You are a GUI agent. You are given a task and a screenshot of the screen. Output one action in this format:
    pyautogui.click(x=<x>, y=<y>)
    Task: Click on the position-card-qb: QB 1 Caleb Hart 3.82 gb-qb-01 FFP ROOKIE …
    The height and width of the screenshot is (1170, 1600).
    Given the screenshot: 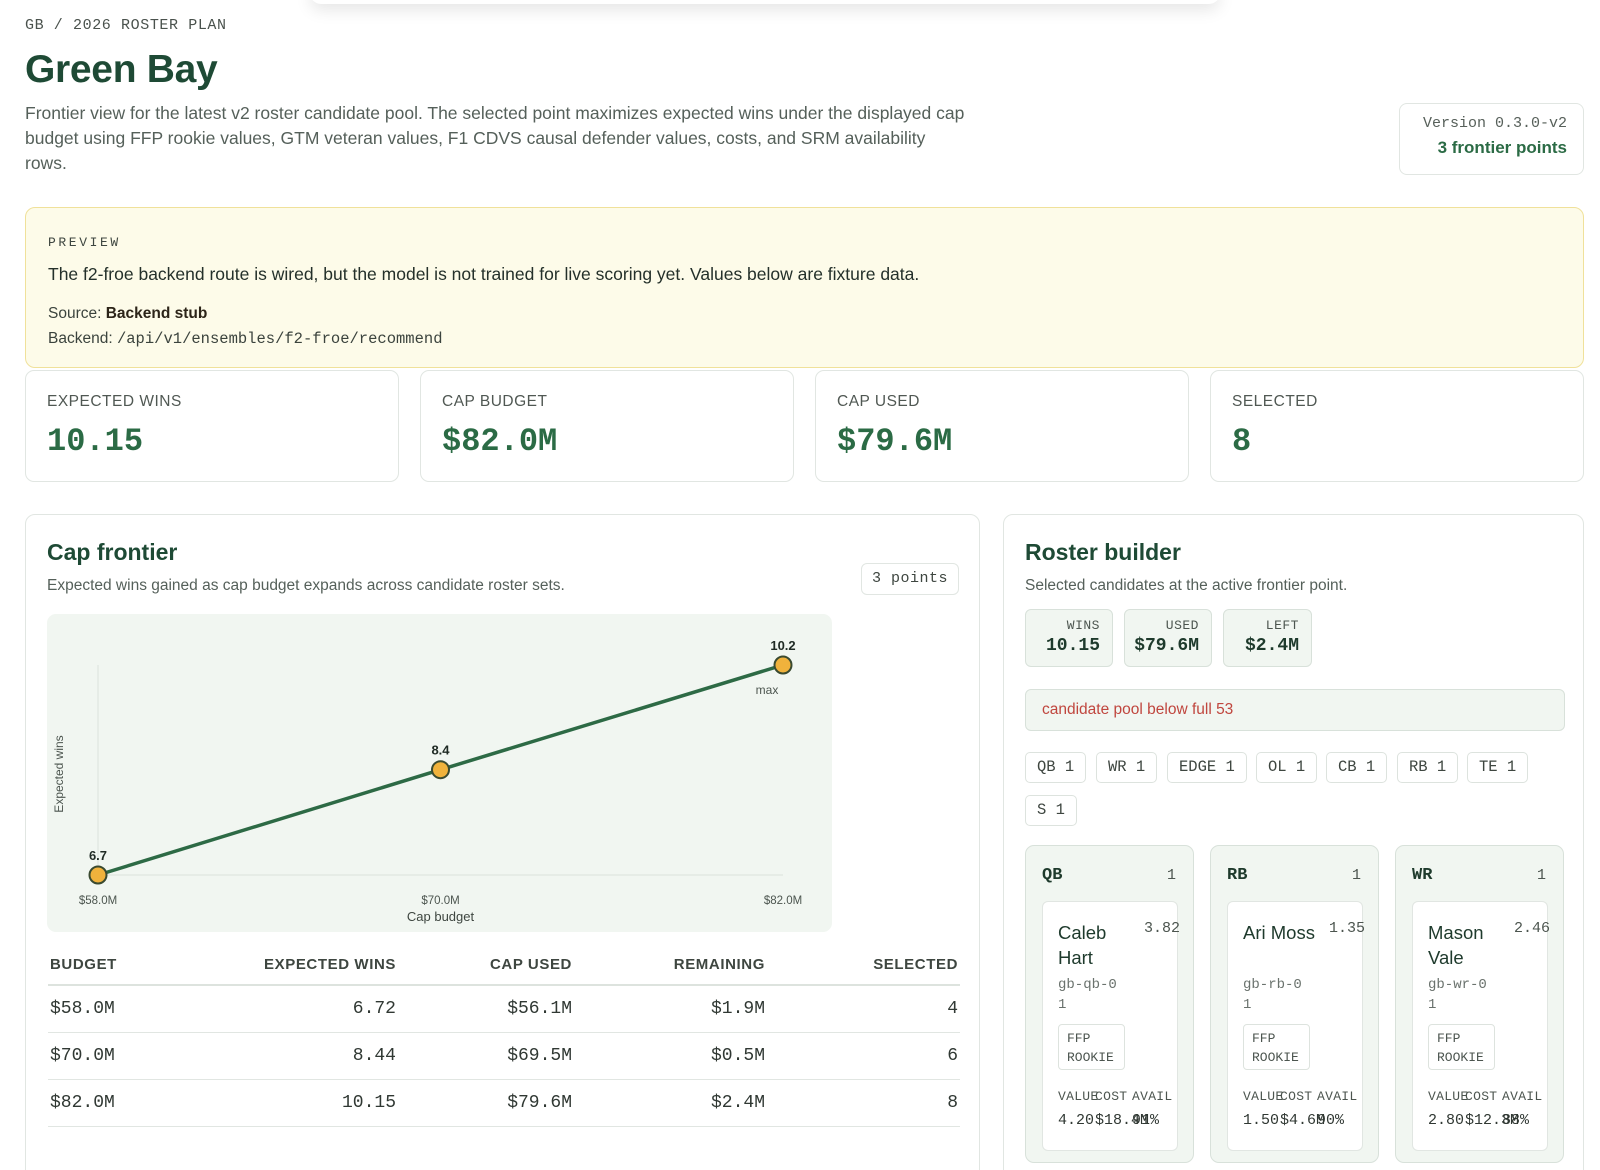 What is the action you would take?
    pyautogui.click(x=1109, y=1004)
    